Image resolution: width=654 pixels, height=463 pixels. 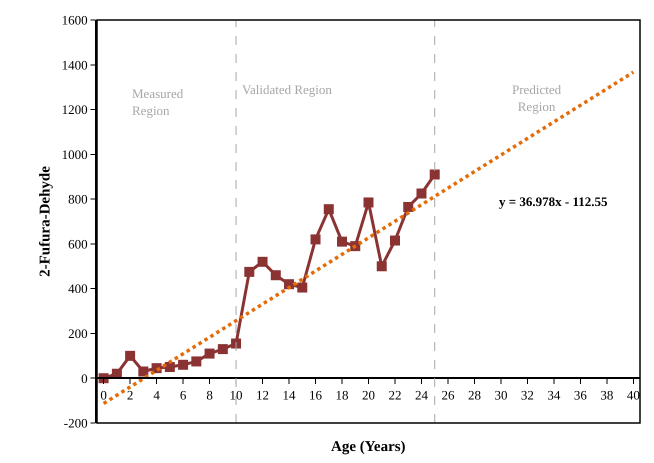 What do you see at coordinates (183, 395) in the screenshot?
I see `x-tick-label: 6` at bounding box center [183, 395].